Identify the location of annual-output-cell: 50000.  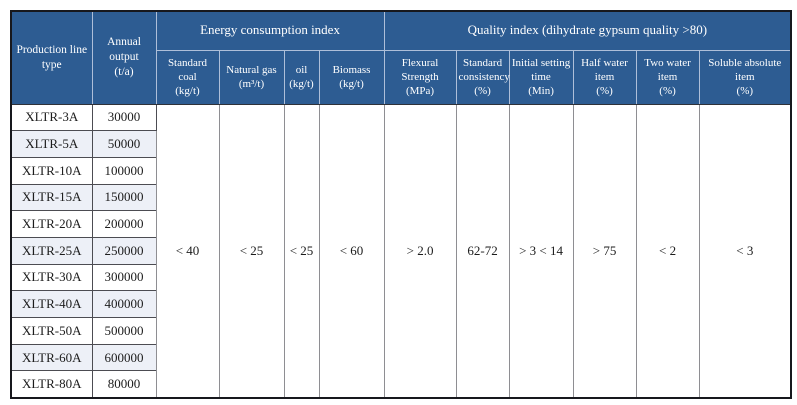
(124, 144).